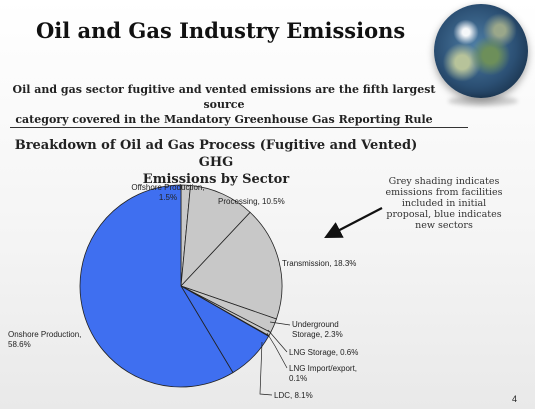  Describe the element at coordinates (167, 187) in the screenshot. I see `slice-label-line: Offshore Production,` at that location.